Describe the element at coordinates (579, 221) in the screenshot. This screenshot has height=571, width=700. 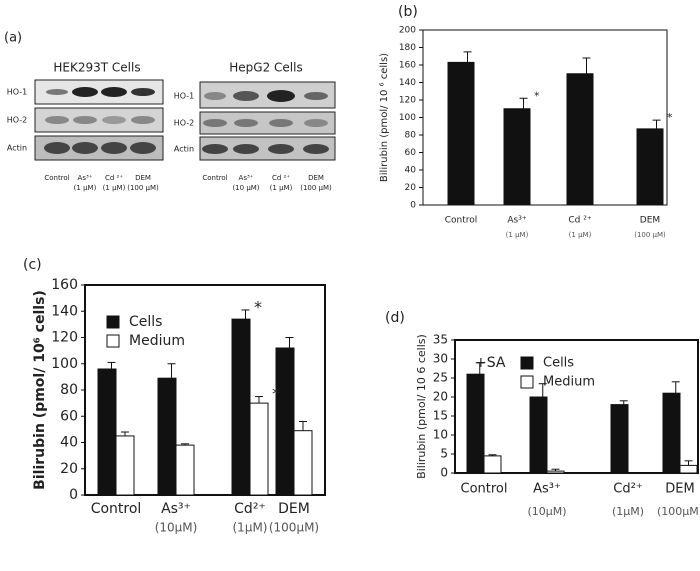
I see `x-tick-label: Cd ²⁺` at that location.